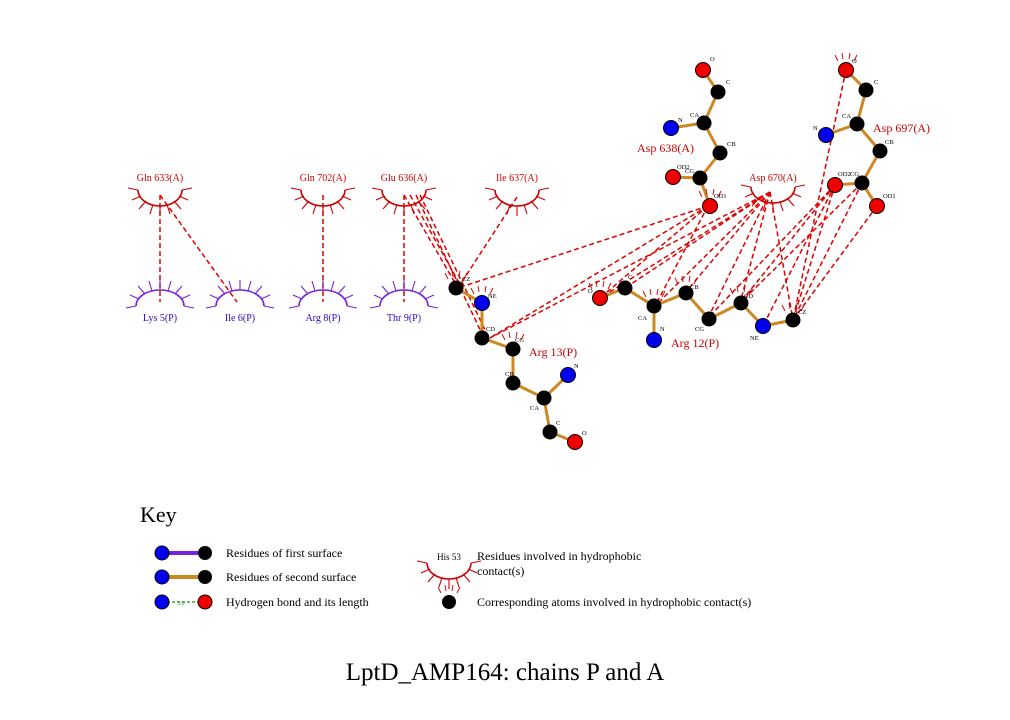  Describe the element at coordinates (449, 557) in the screenshot. I see `svg-text: His 53` at that location.